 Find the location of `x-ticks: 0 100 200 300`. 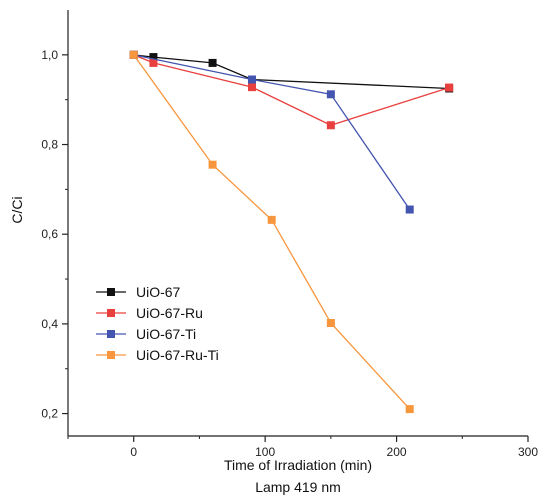

x-ticks: 0 100 200 300 is located at coordinates (302, 447).